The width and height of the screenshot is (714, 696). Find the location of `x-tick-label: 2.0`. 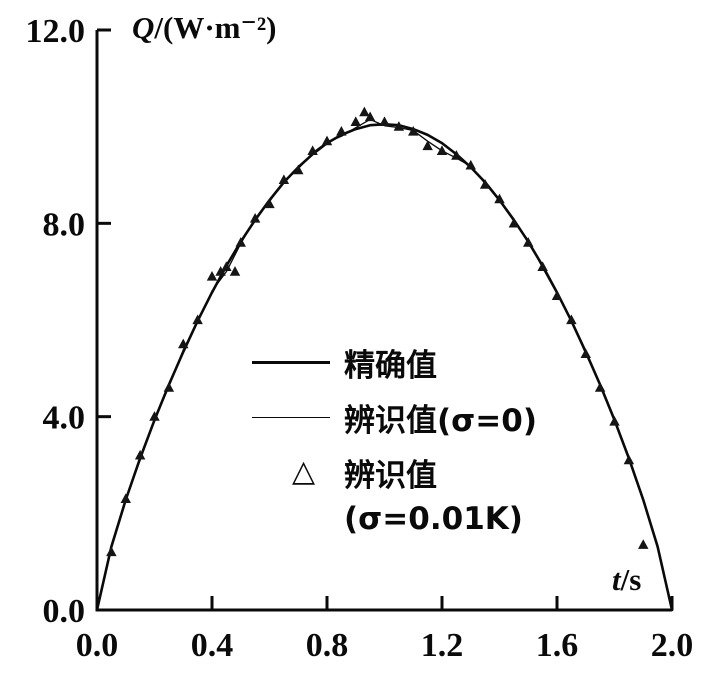

x-tick-label: 2.0 is located at coordinates (672, 645).